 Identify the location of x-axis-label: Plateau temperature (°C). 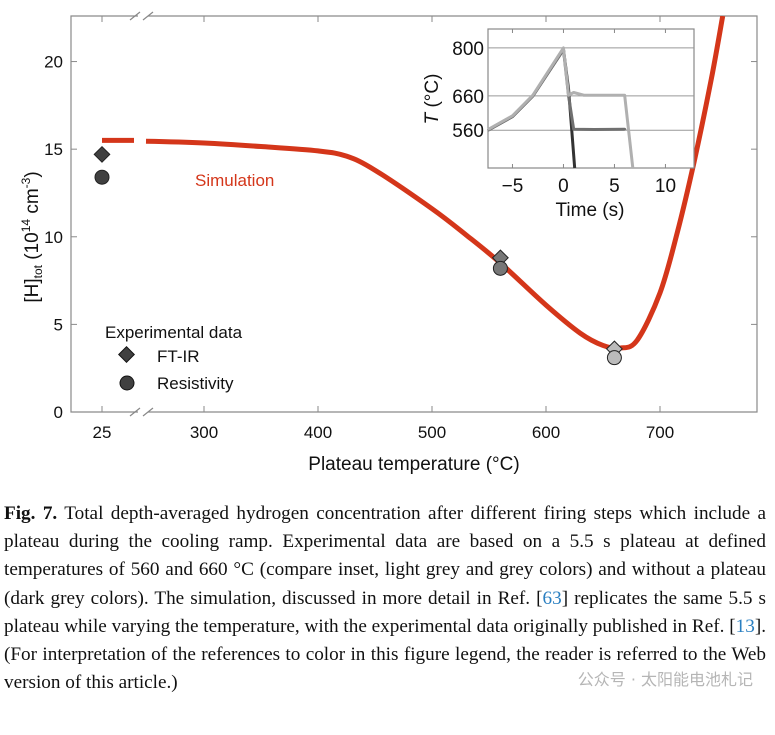
(413, 464).